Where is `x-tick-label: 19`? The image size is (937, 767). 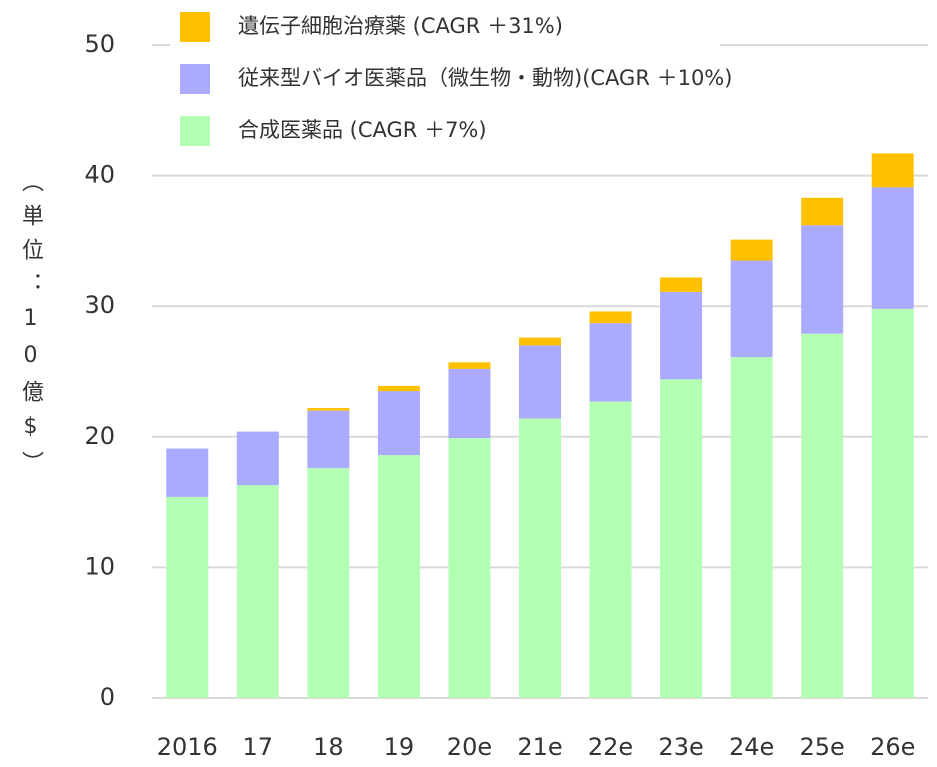
x-tick-label: 19 is located at coordinates (399, 747).